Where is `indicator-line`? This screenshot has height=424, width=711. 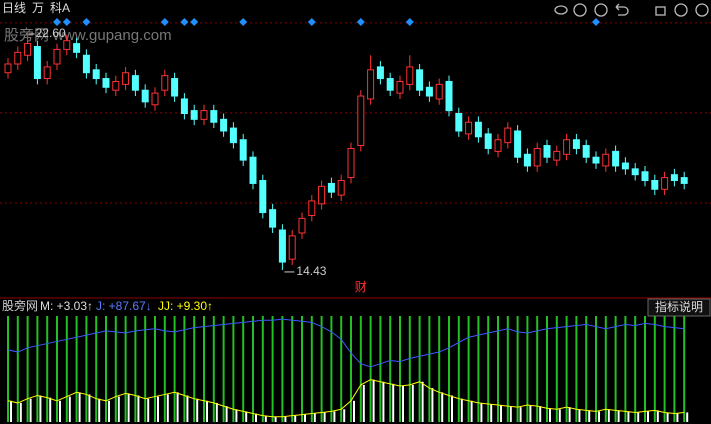
indicator-line is located at coordinates (346, 343).